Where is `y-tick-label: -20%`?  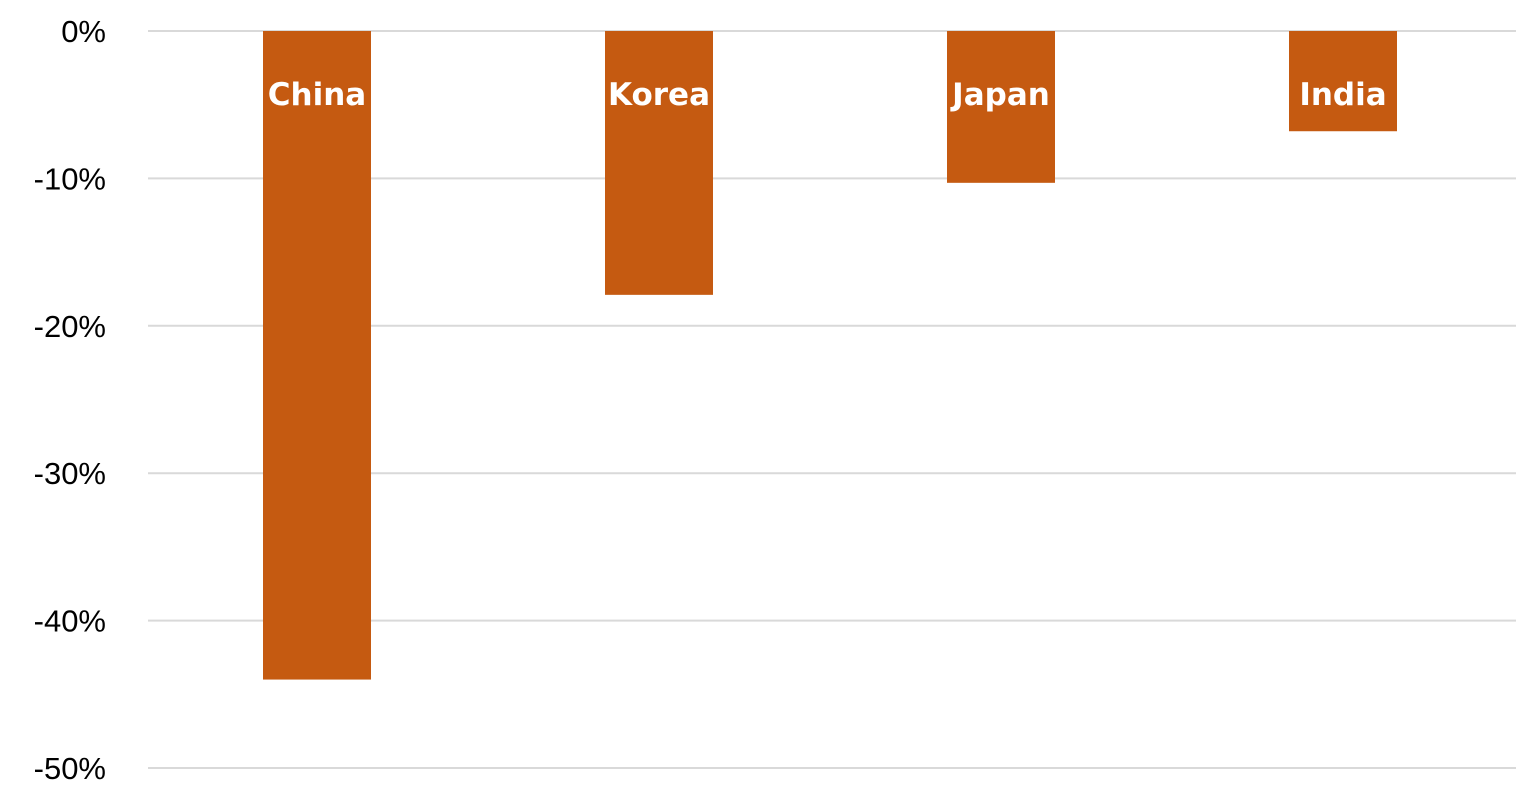 y-tick-label: -20% is located at coordinates (70, 326).